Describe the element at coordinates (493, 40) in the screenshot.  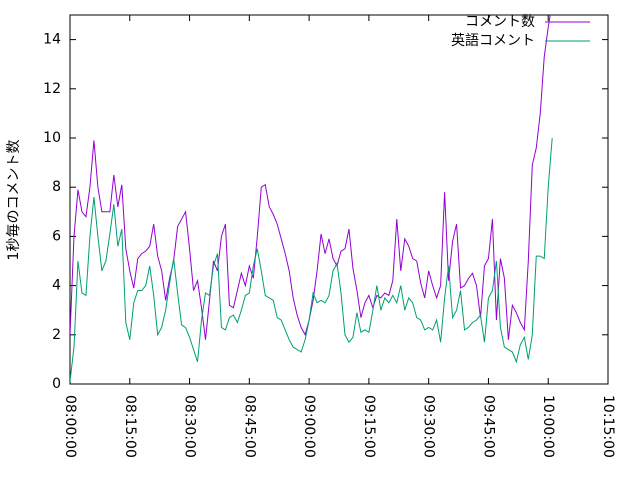
I see `legend-label: 英語コメント` at that location.